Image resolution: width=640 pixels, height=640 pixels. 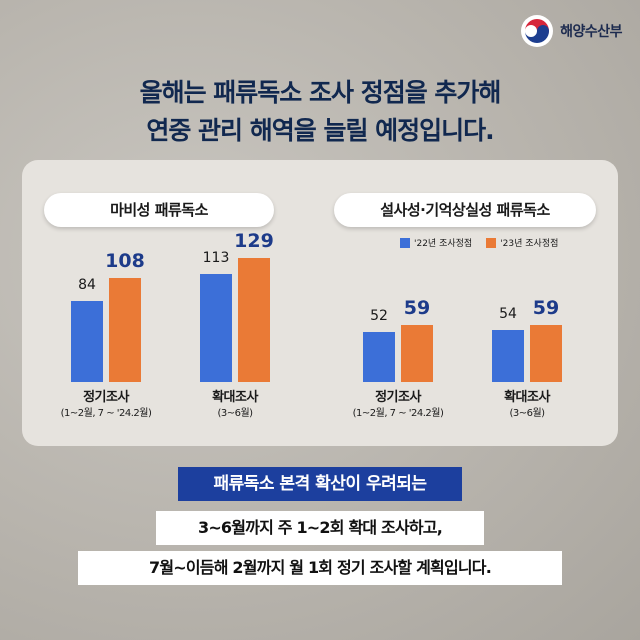 What do you see at coordinates (443, 244) in the screenshot?
I see `legend-label-2022: '22년 조사정점` at bounding box center [443, 244].